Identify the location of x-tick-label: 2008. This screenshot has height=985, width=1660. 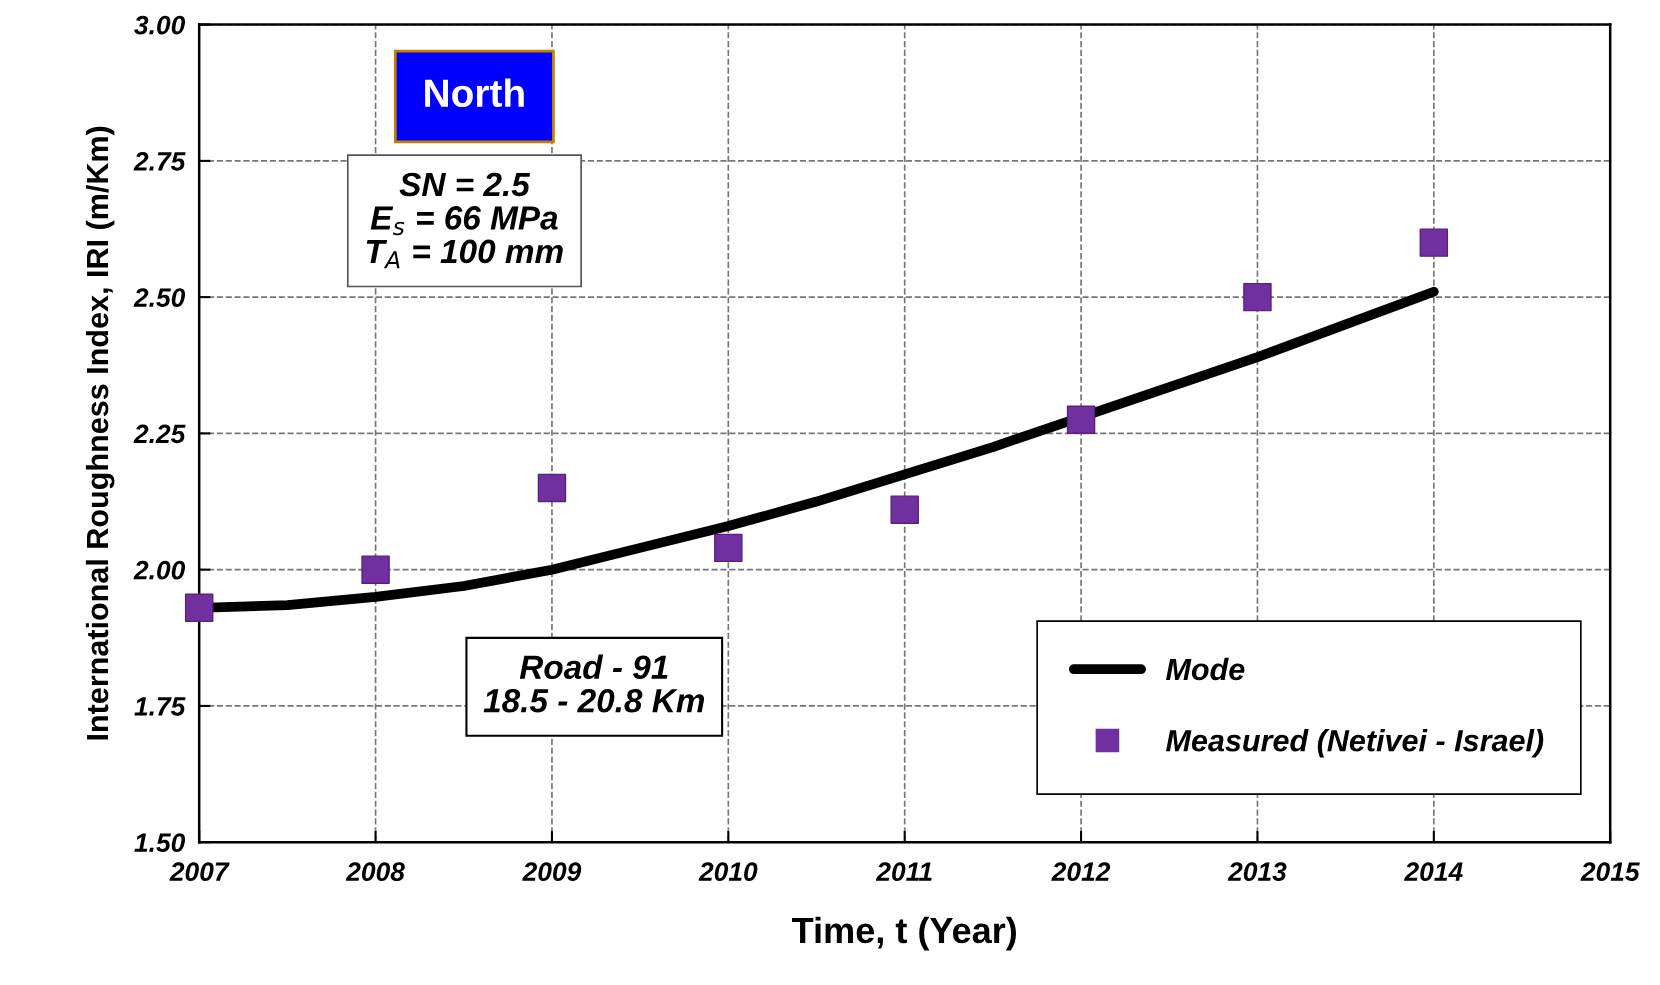
(375, 871).